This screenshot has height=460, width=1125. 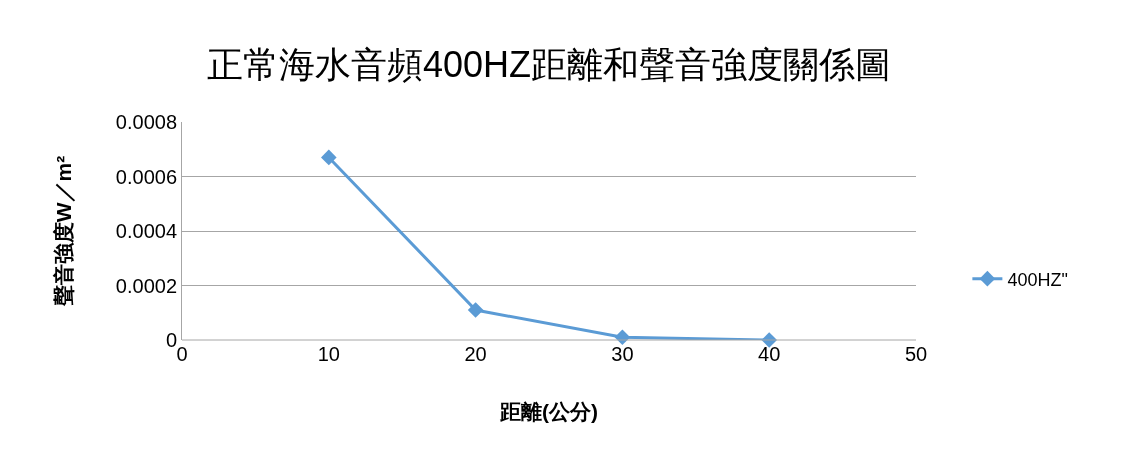 I want to click on x-tick-label: 10, so click(x=328, y=354).